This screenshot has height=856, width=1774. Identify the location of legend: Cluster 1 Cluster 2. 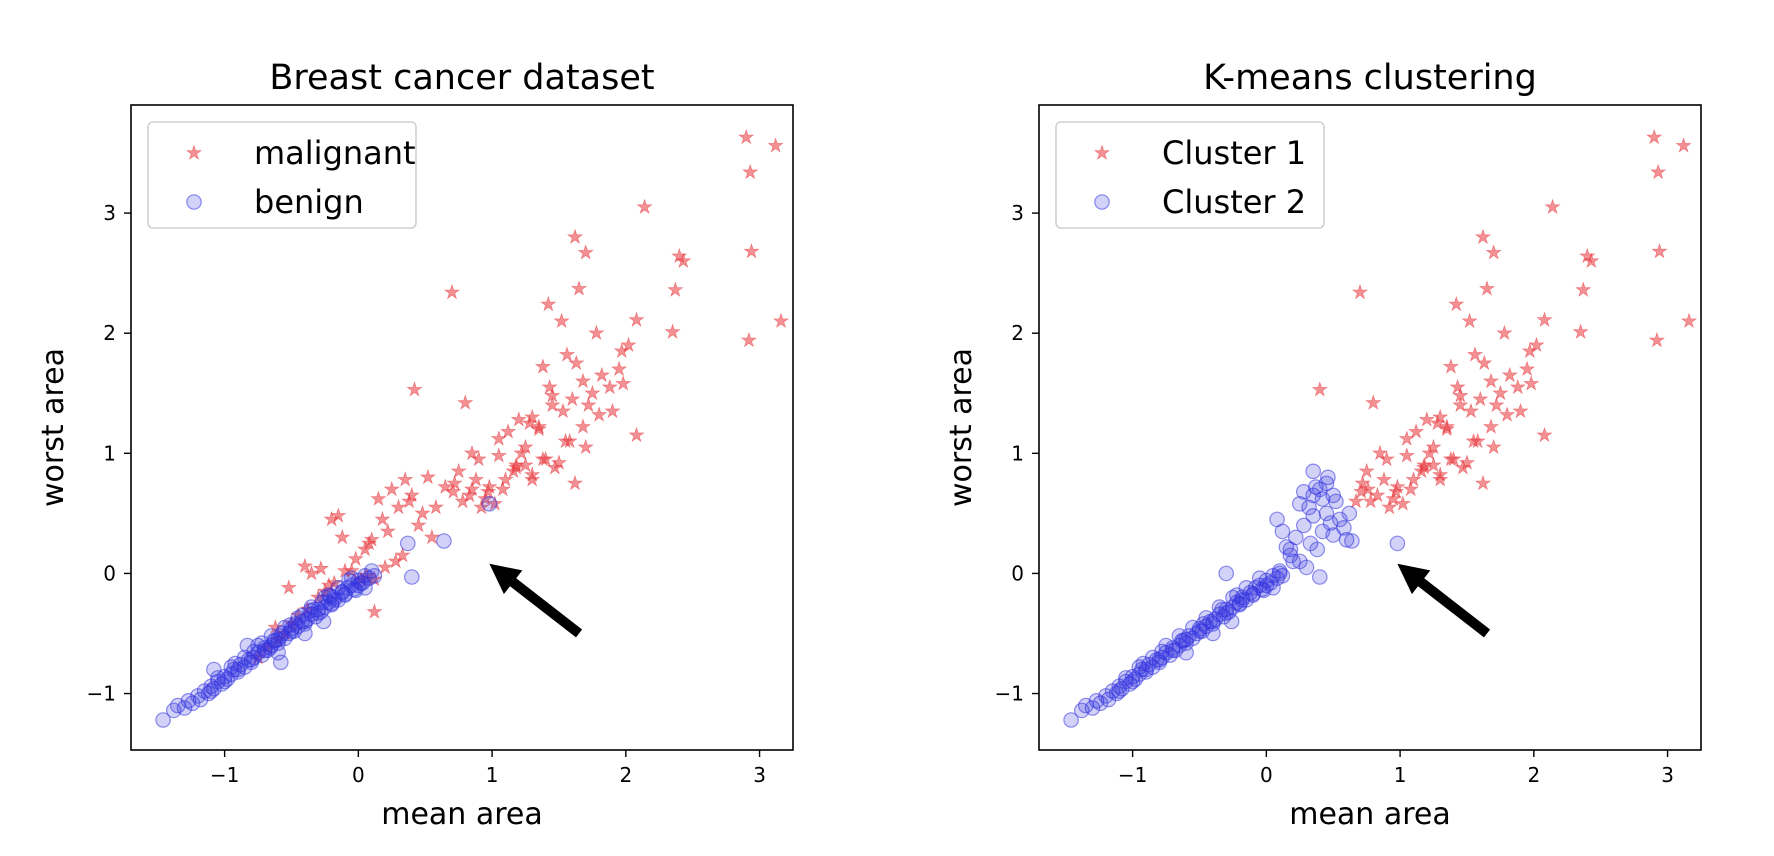
(1190, 175).